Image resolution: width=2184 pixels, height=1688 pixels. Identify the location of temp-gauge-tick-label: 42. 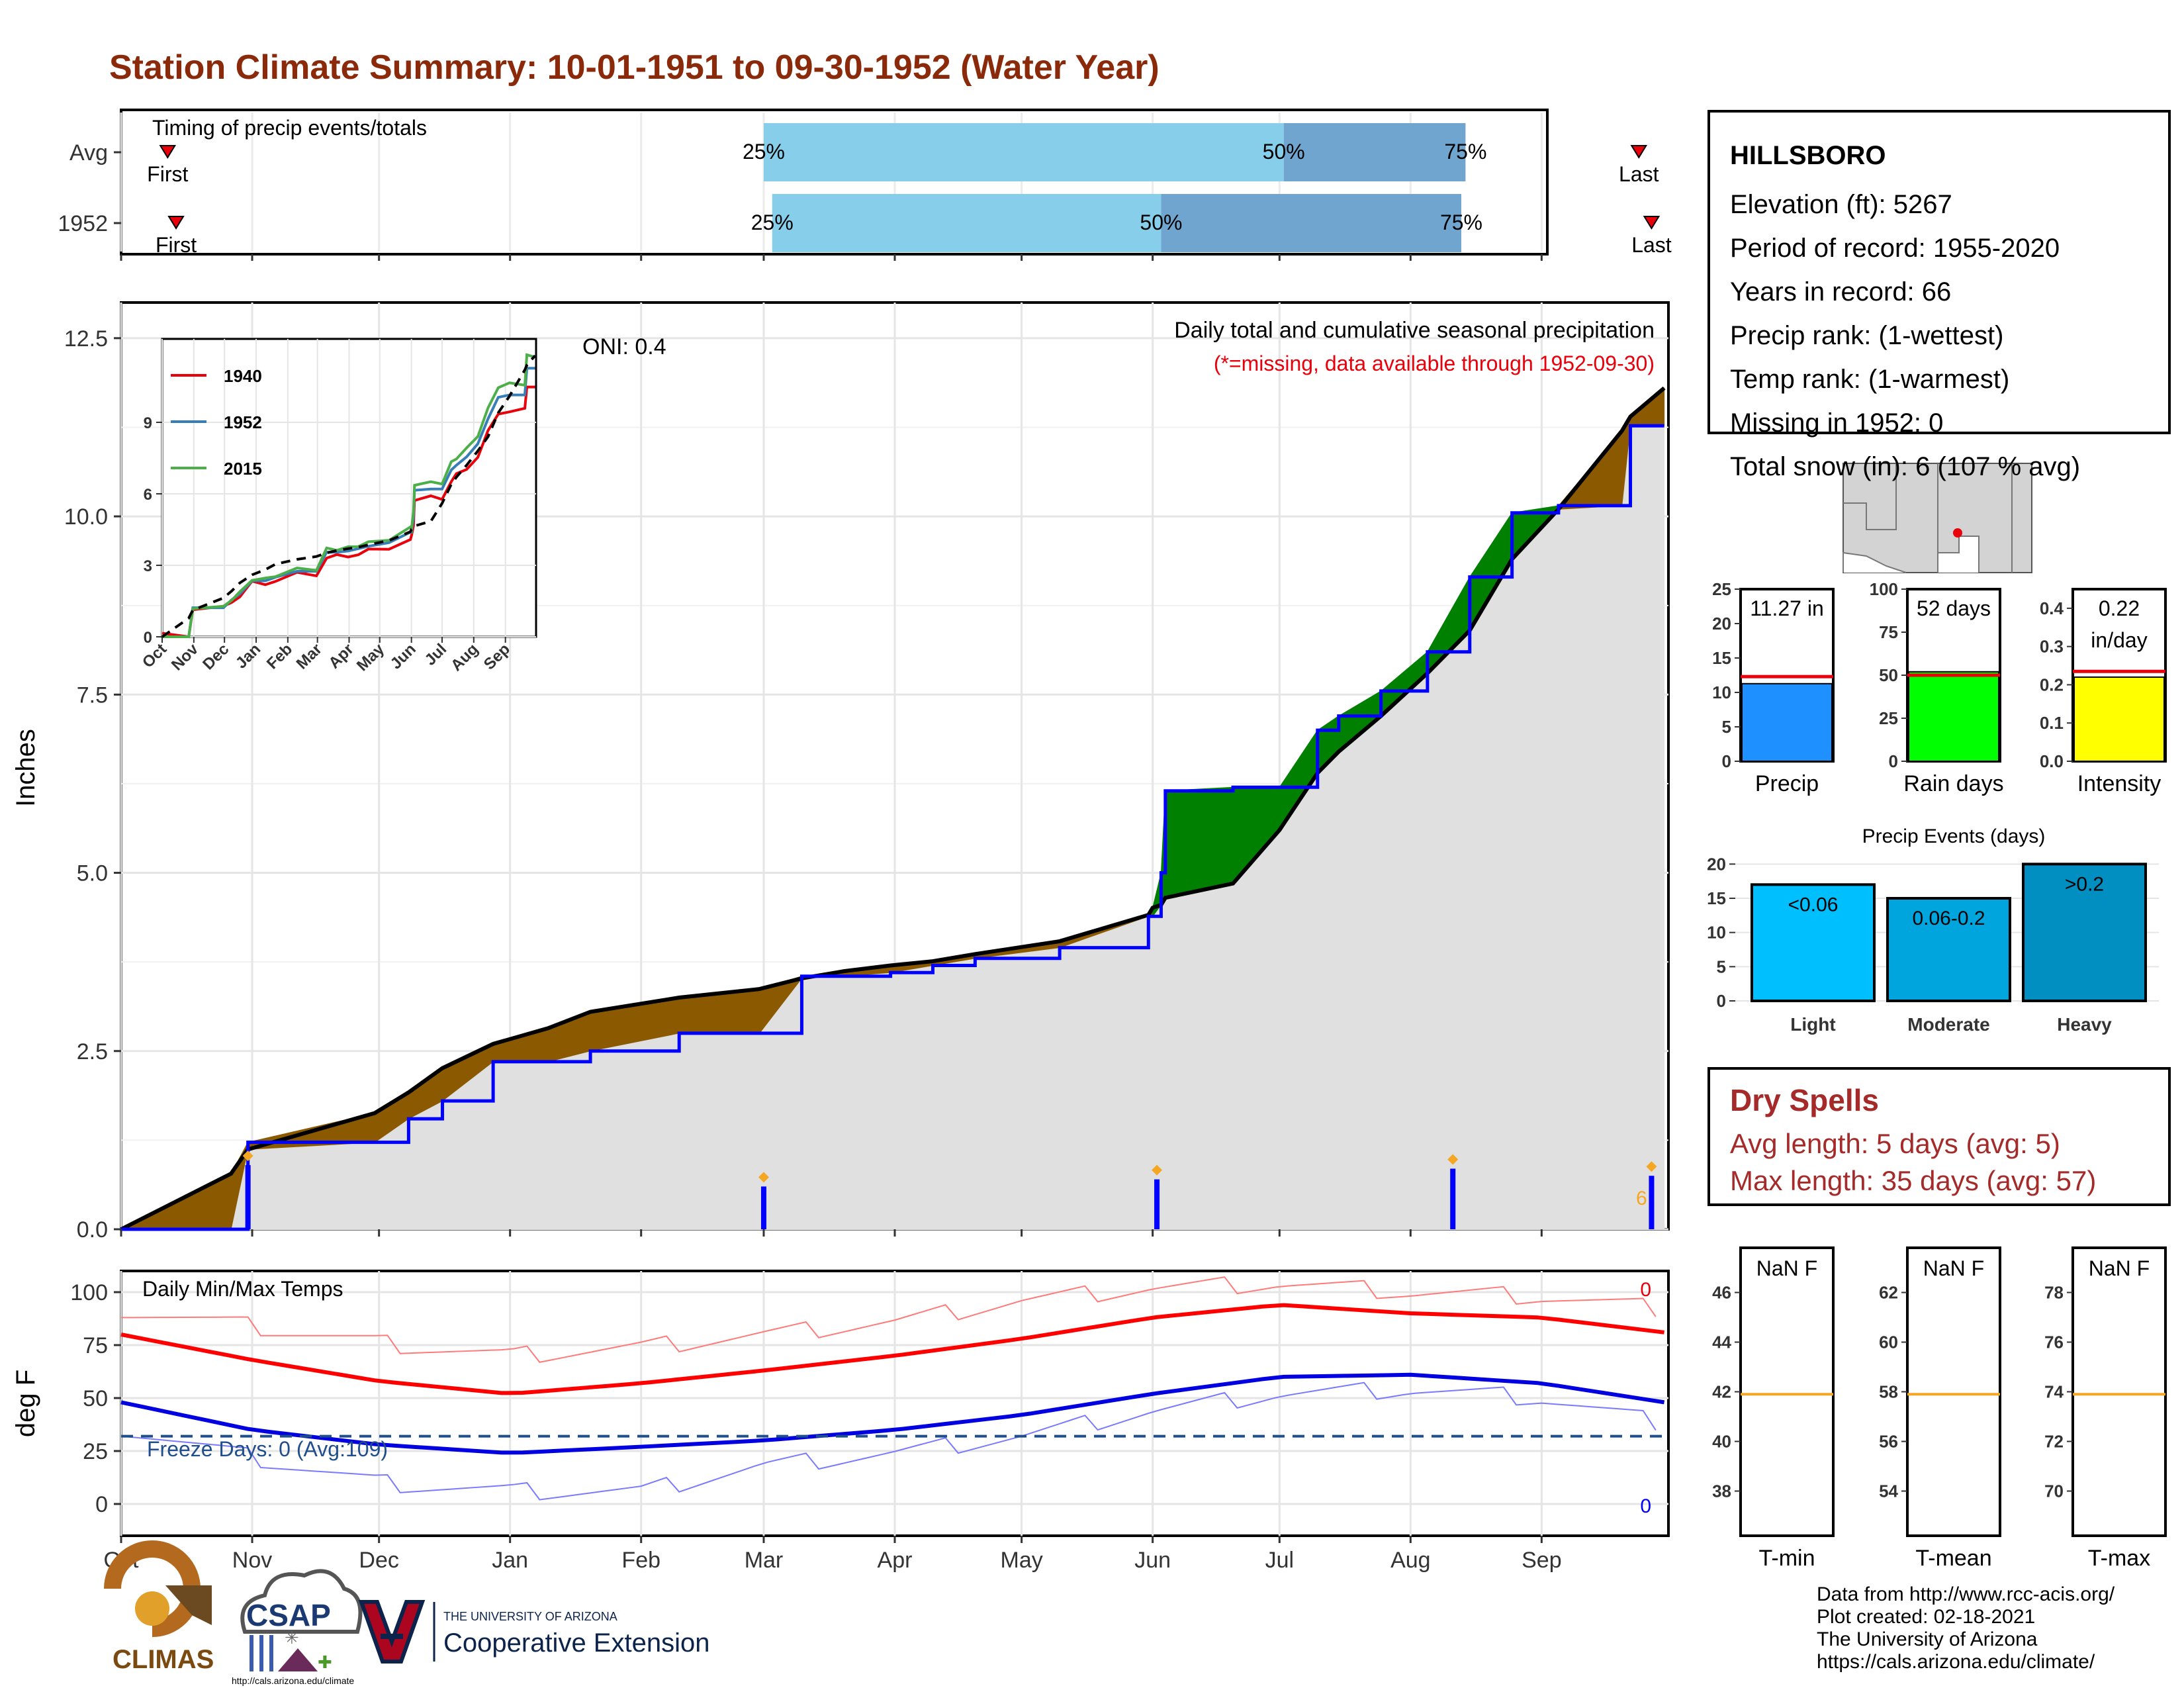
(1721, 1392).